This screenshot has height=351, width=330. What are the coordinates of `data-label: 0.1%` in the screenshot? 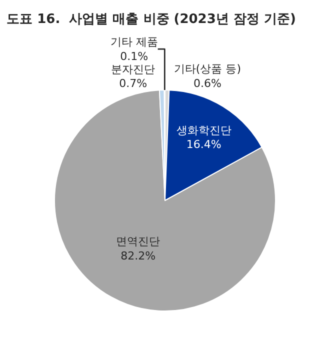 It's located at (134, 56).